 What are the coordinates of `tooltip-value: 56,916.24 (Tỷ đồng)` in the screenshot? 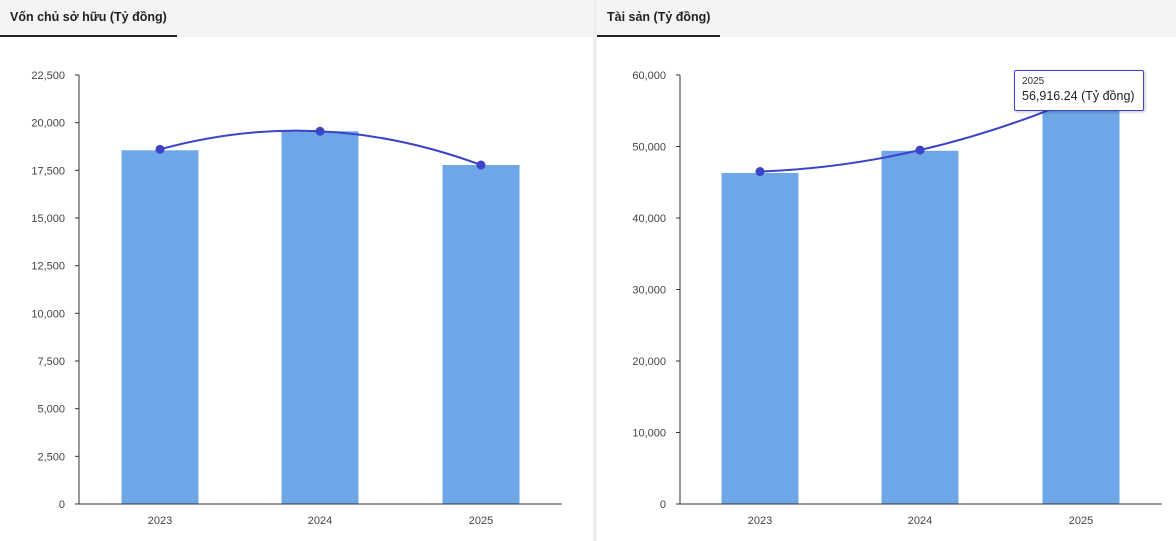 It's located at (1078, 96).